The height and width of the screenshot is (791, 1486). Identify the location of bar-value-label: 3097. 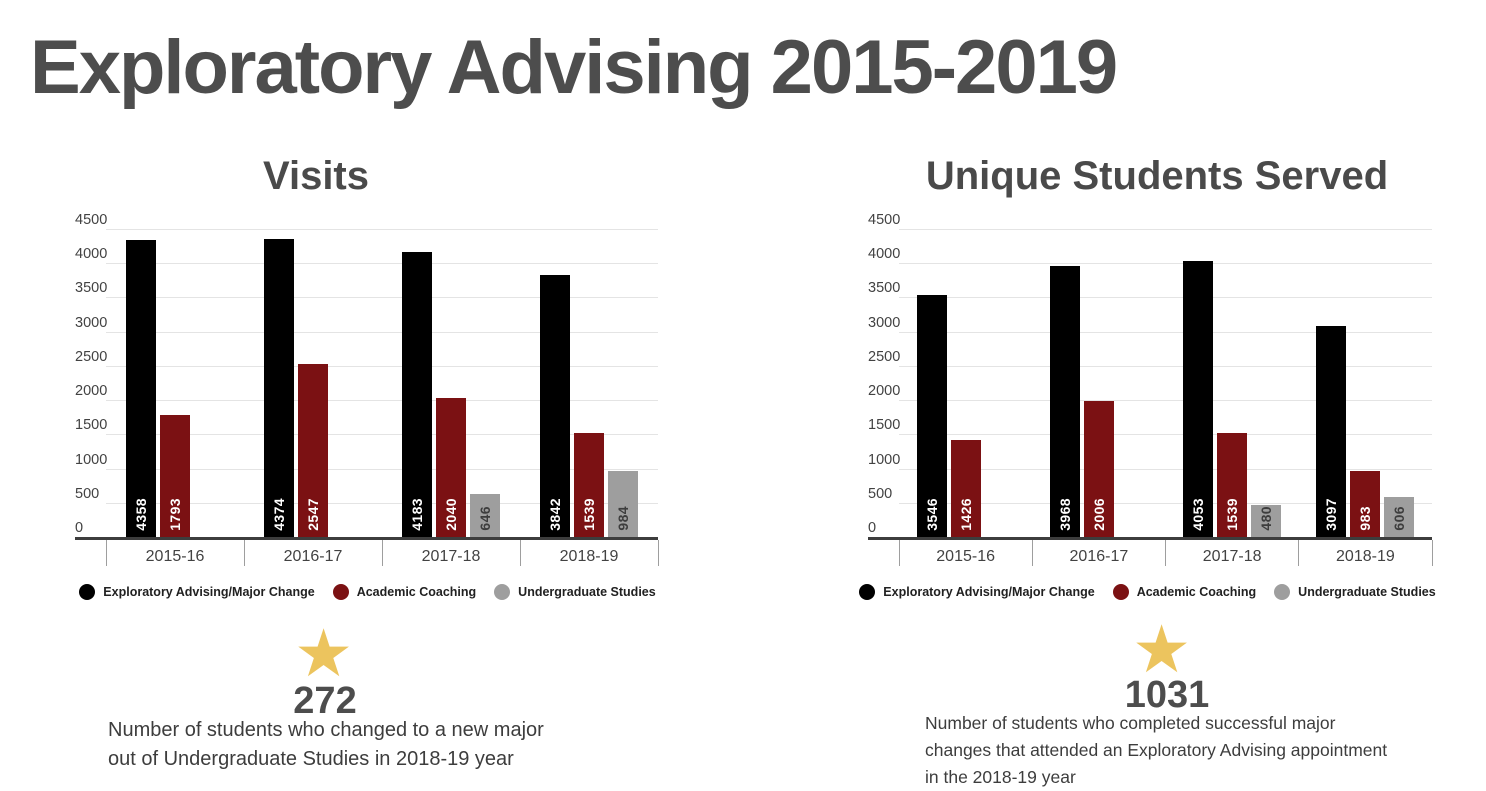
(1331, 514).